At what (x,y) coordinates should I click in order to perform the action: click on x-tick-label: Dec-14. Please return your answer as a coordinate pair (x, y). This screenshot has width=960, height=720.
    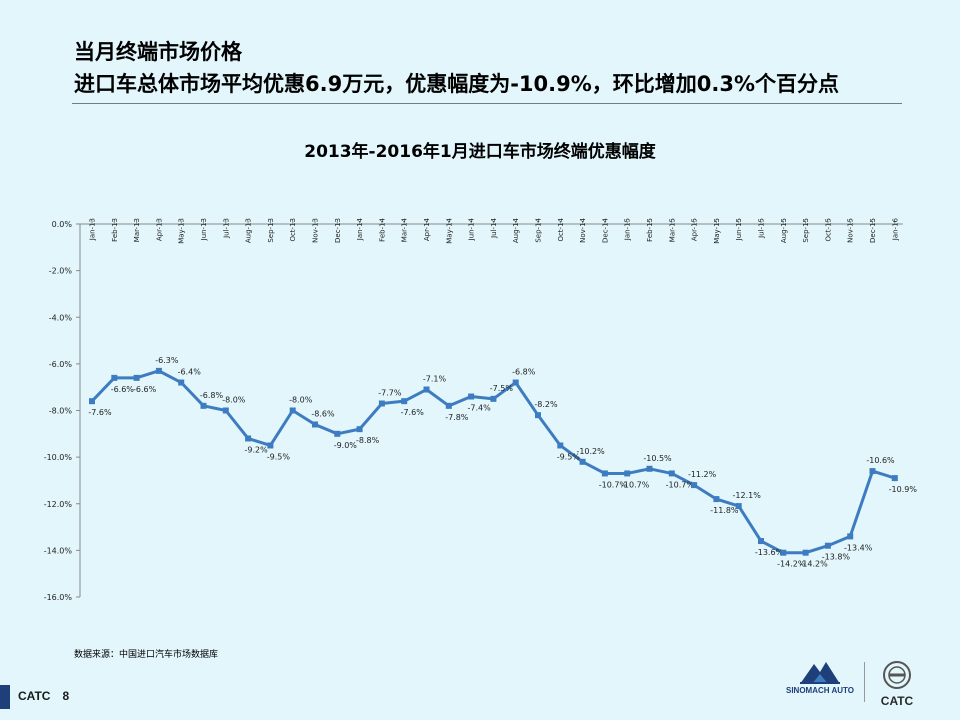
    Looking at the image, I should click on (605, 230).